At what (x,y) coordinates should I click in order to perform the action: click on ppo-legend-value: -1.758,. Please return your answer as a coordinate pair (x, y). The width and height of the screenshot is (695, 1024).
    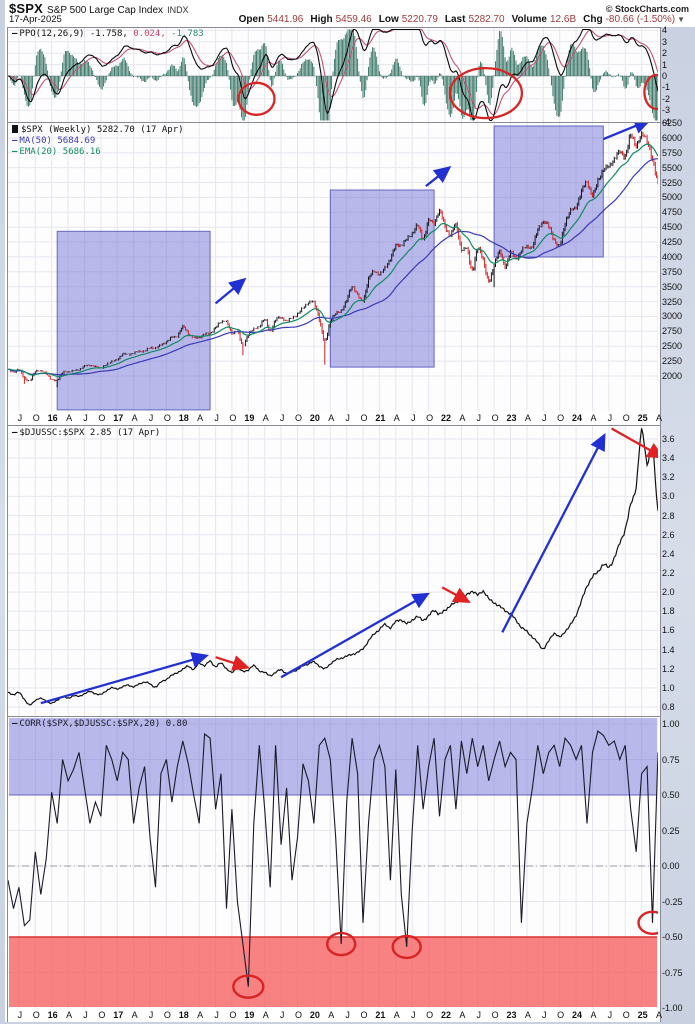
    Looking at the image, I should click on (108, 34).